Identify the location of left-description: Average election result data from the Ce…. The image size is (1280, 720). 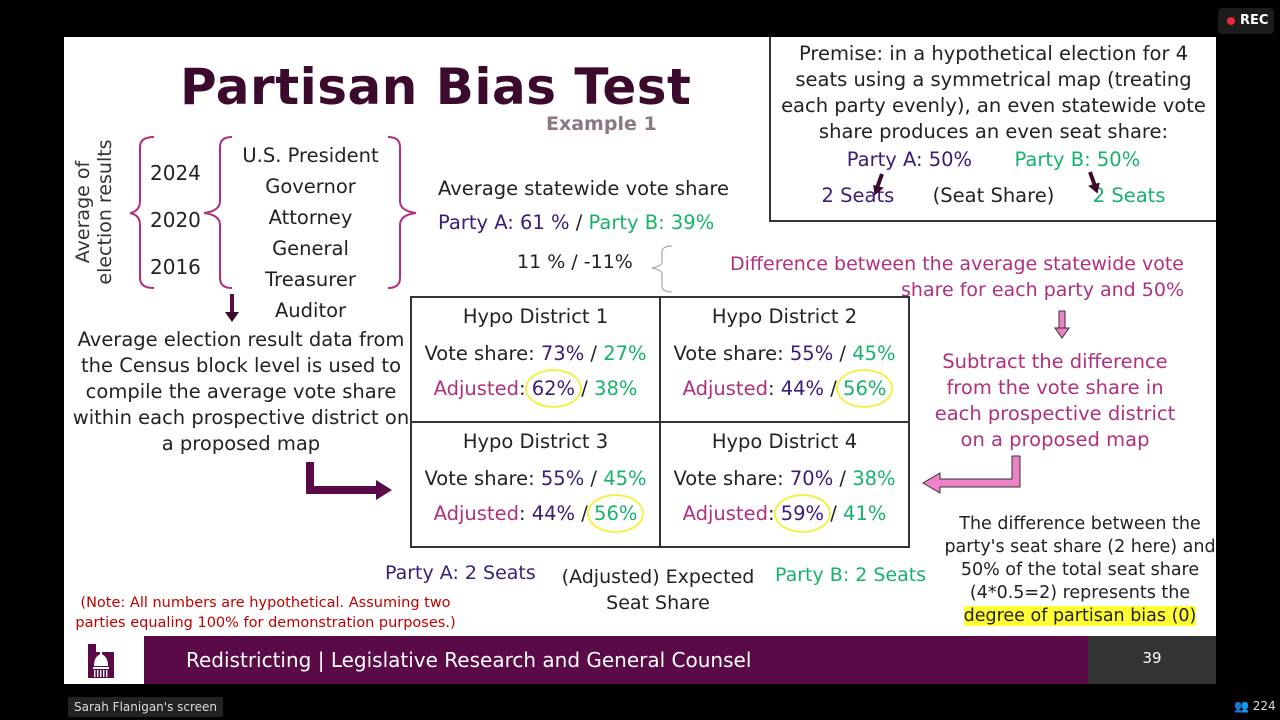
(241, 391).